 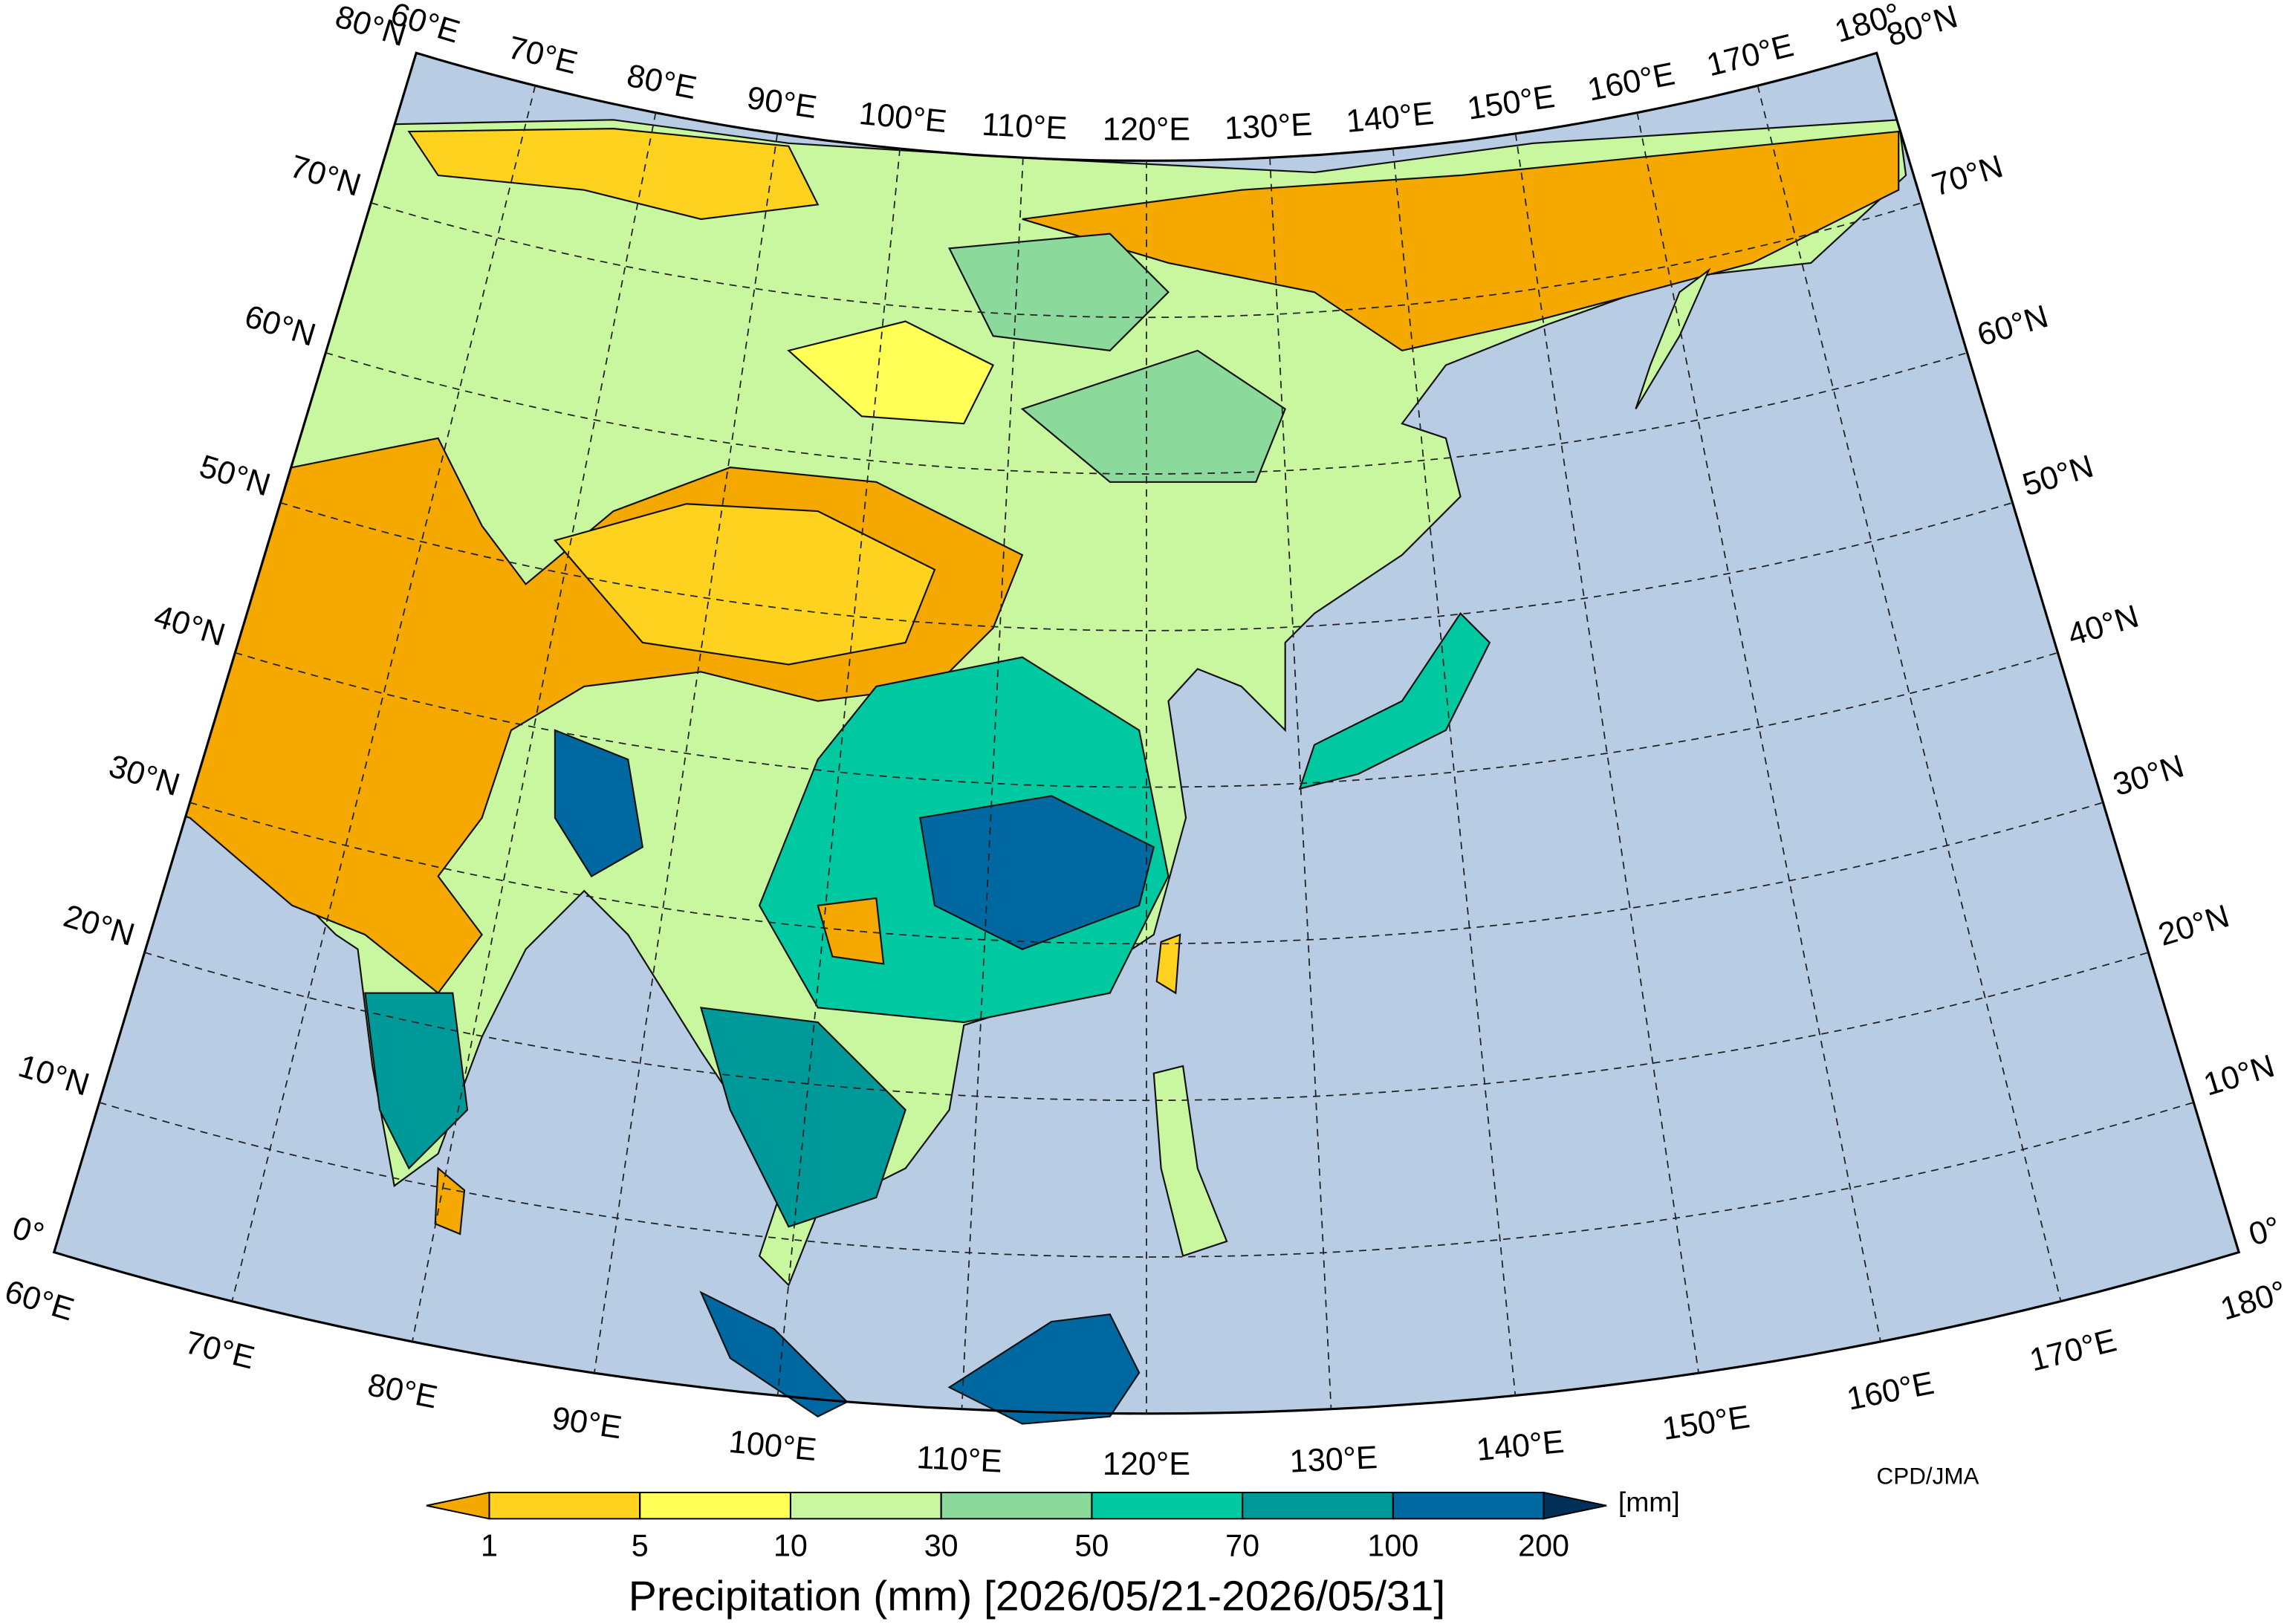 What do you see at coordinates (2253, 1301) in the screenshot?
I see `lon-label: 180°` at bounding box center [2253, 1301].